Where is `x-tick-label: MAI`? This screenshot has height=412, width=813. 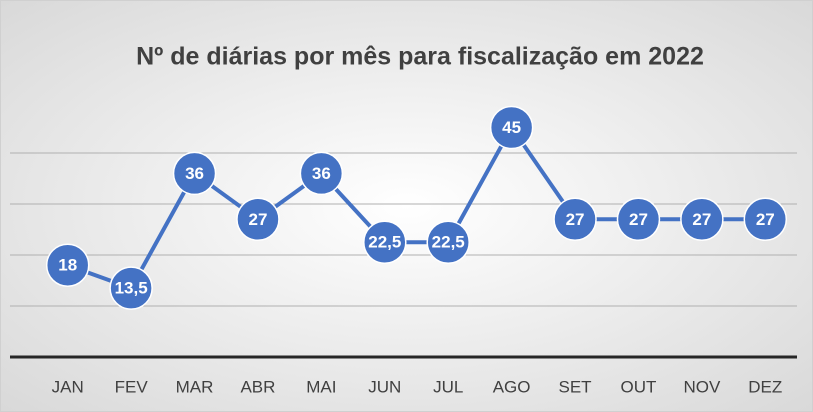
x-tick-label: MAI is located at coordinates (321, 386).